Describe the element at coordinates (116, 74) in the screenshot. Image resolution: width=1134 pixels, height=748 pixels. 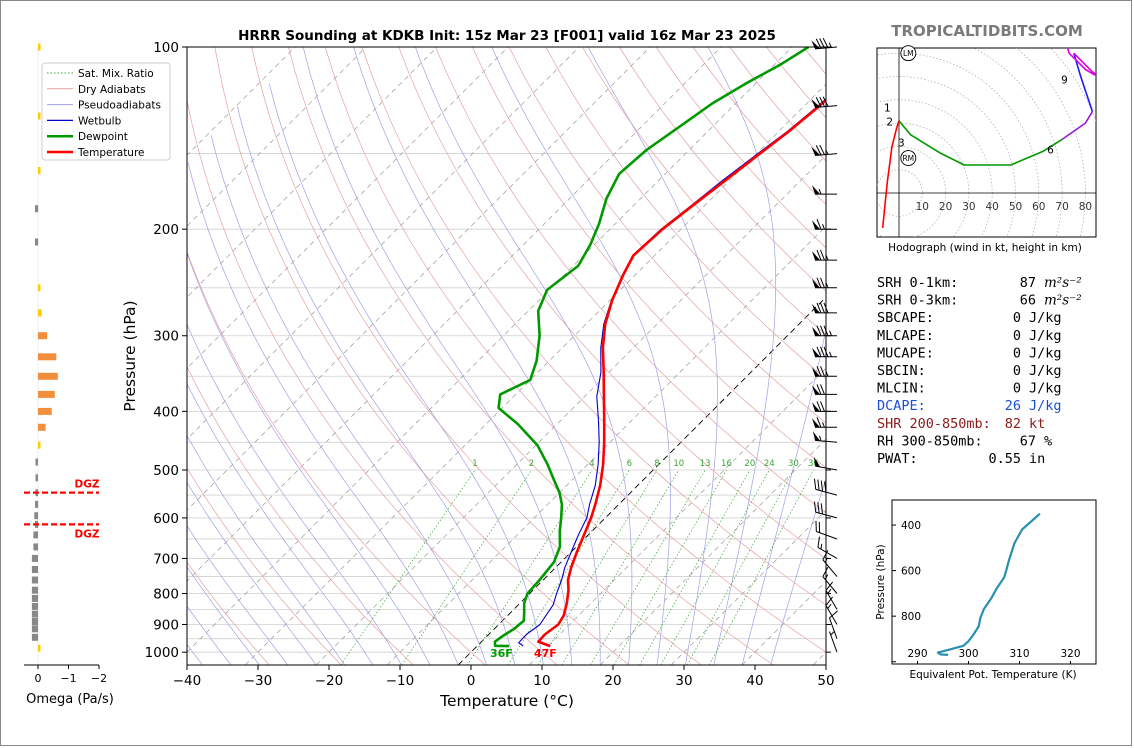
I see `legend-entry: Sat. Mix. Ratio` at that location.